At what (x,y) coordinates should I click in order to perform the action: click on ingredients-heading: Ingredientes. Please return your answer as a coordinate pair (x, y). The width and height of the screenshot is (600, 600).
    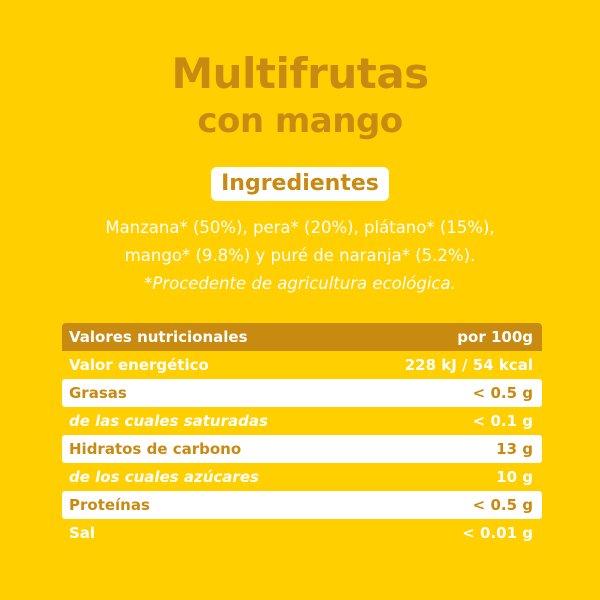
    Looking at the image, I should click on (300, 184).